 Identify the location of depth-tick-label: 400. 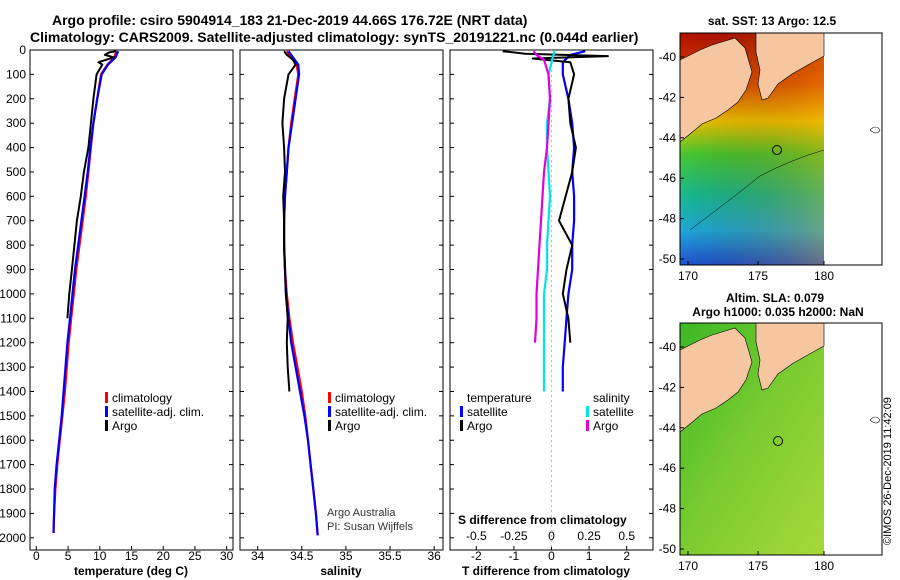
(16, 148).